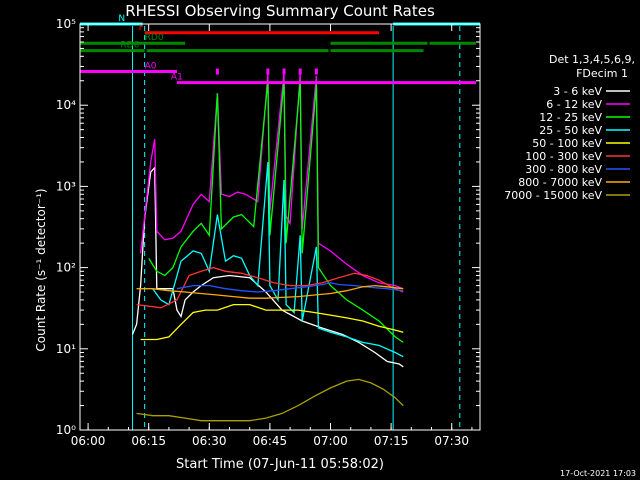  I want to click on legend-label-2: 12 - 25 keV, so click(570, 117).